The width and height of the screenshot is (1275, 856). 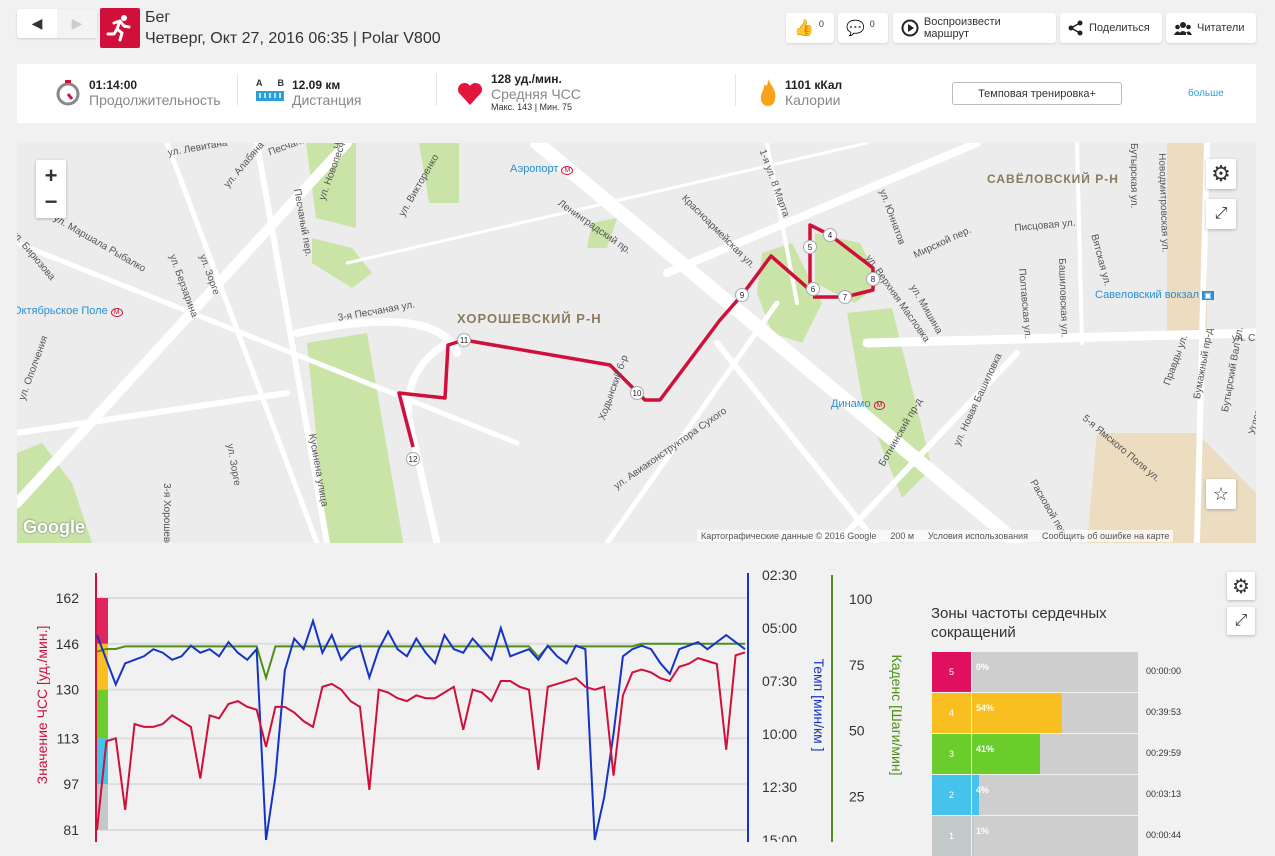 I want to click on cadence-axis-label: Каденс [Шаги/мин], so click(x=897, y=715).